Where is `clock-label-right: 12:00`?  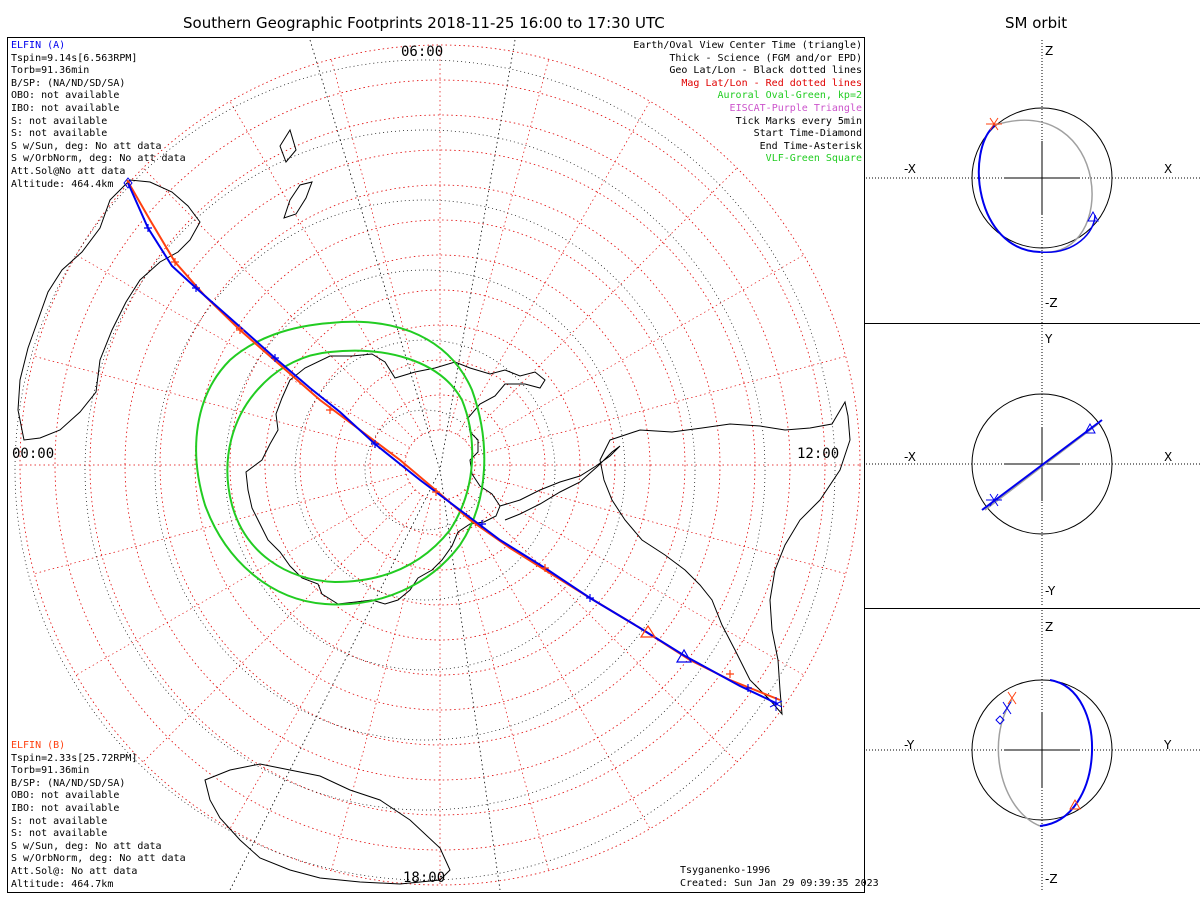 clock-label-right: 12:00 is located at coordinates (818, 454).